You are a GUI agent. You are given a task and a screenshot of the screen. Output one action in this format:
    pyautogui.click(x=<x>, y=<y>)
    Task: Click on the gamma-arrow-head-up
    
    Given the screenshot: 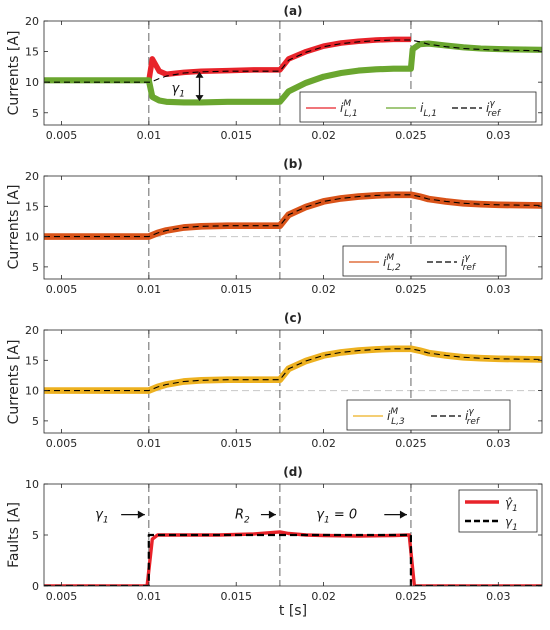 What is the action you would take?
    pyautogui.click(x=199, y=74)
    